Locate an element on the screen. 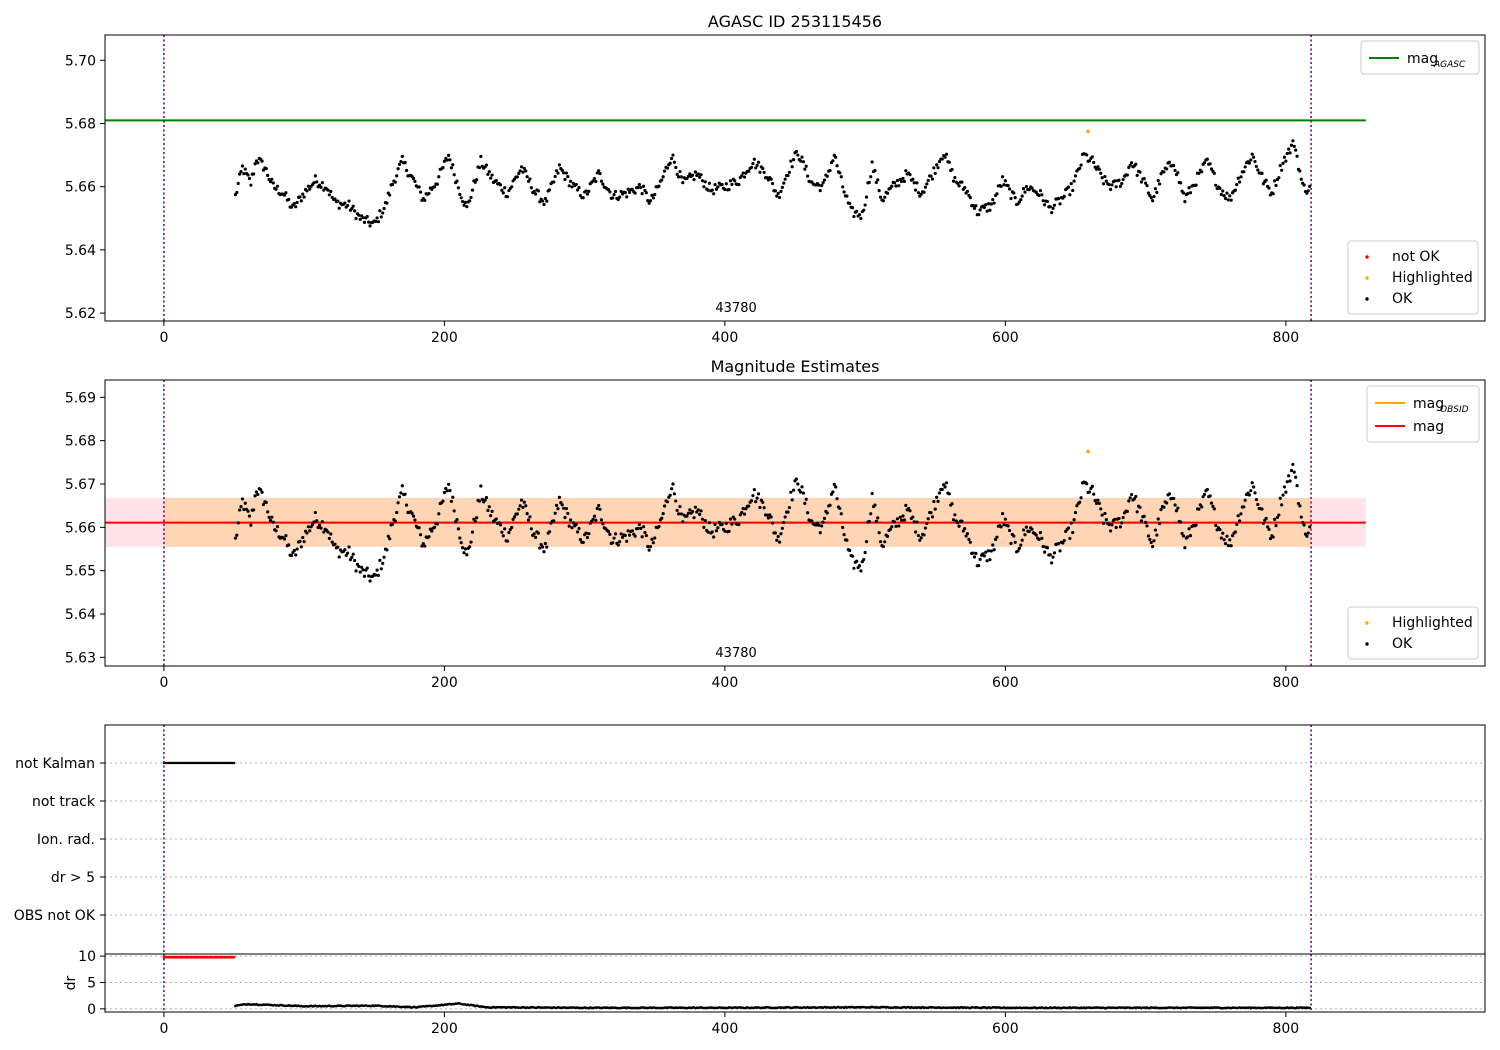 The image size is (1500, 1050). highlighted-point is located at coordinates (1088, 131).